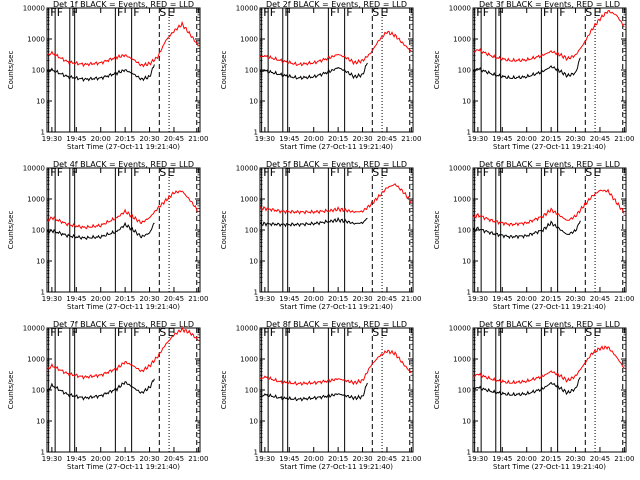 The image size is (640, 480). Describe the element at coordinates (336, 324) in the screenshot. I see `chart-title: Det 8f BLACK = Events, RED = LLD` at that location.